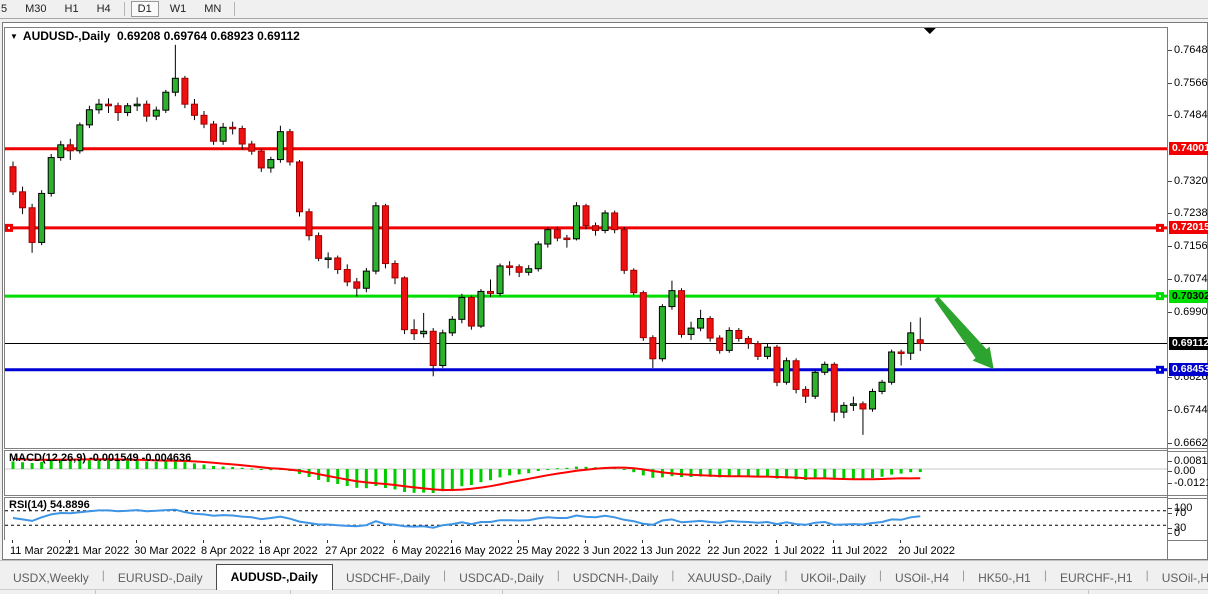  What do you see at coordinates (929, 31) in the screenshot?
I see `top-marker-icon` at bounding box center [929, 31].